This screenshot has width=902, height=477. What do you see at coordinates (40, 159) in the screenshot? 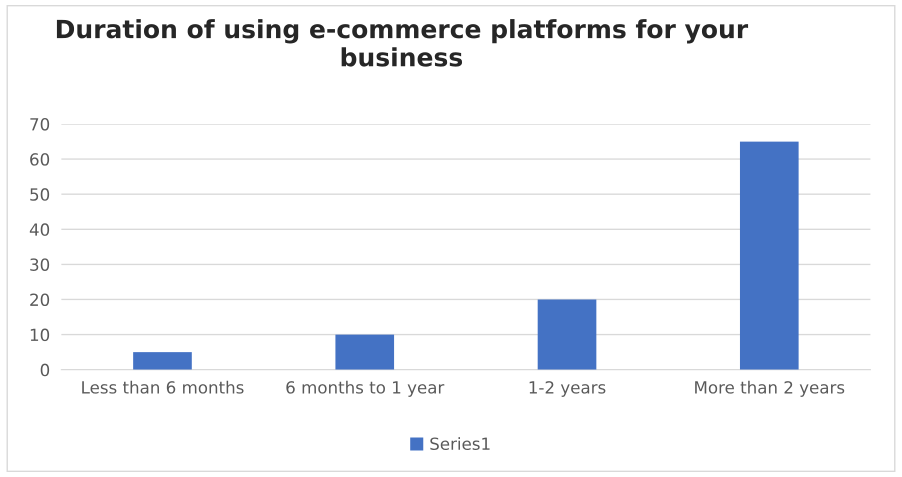
I see `y-tick-label: 60` at bounding box center [40, 159].